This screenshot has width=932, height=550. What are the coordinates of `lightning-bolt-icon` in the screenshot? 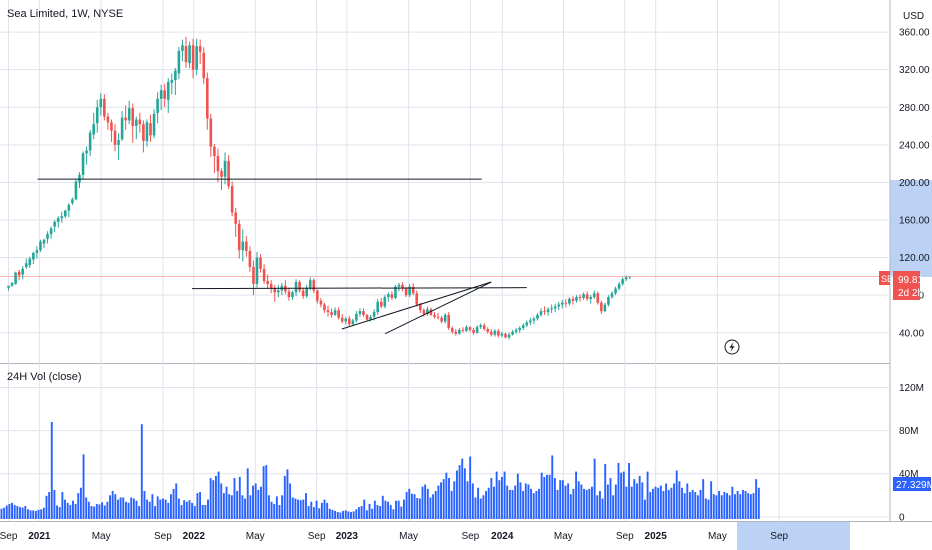 It's located at (732, 347).